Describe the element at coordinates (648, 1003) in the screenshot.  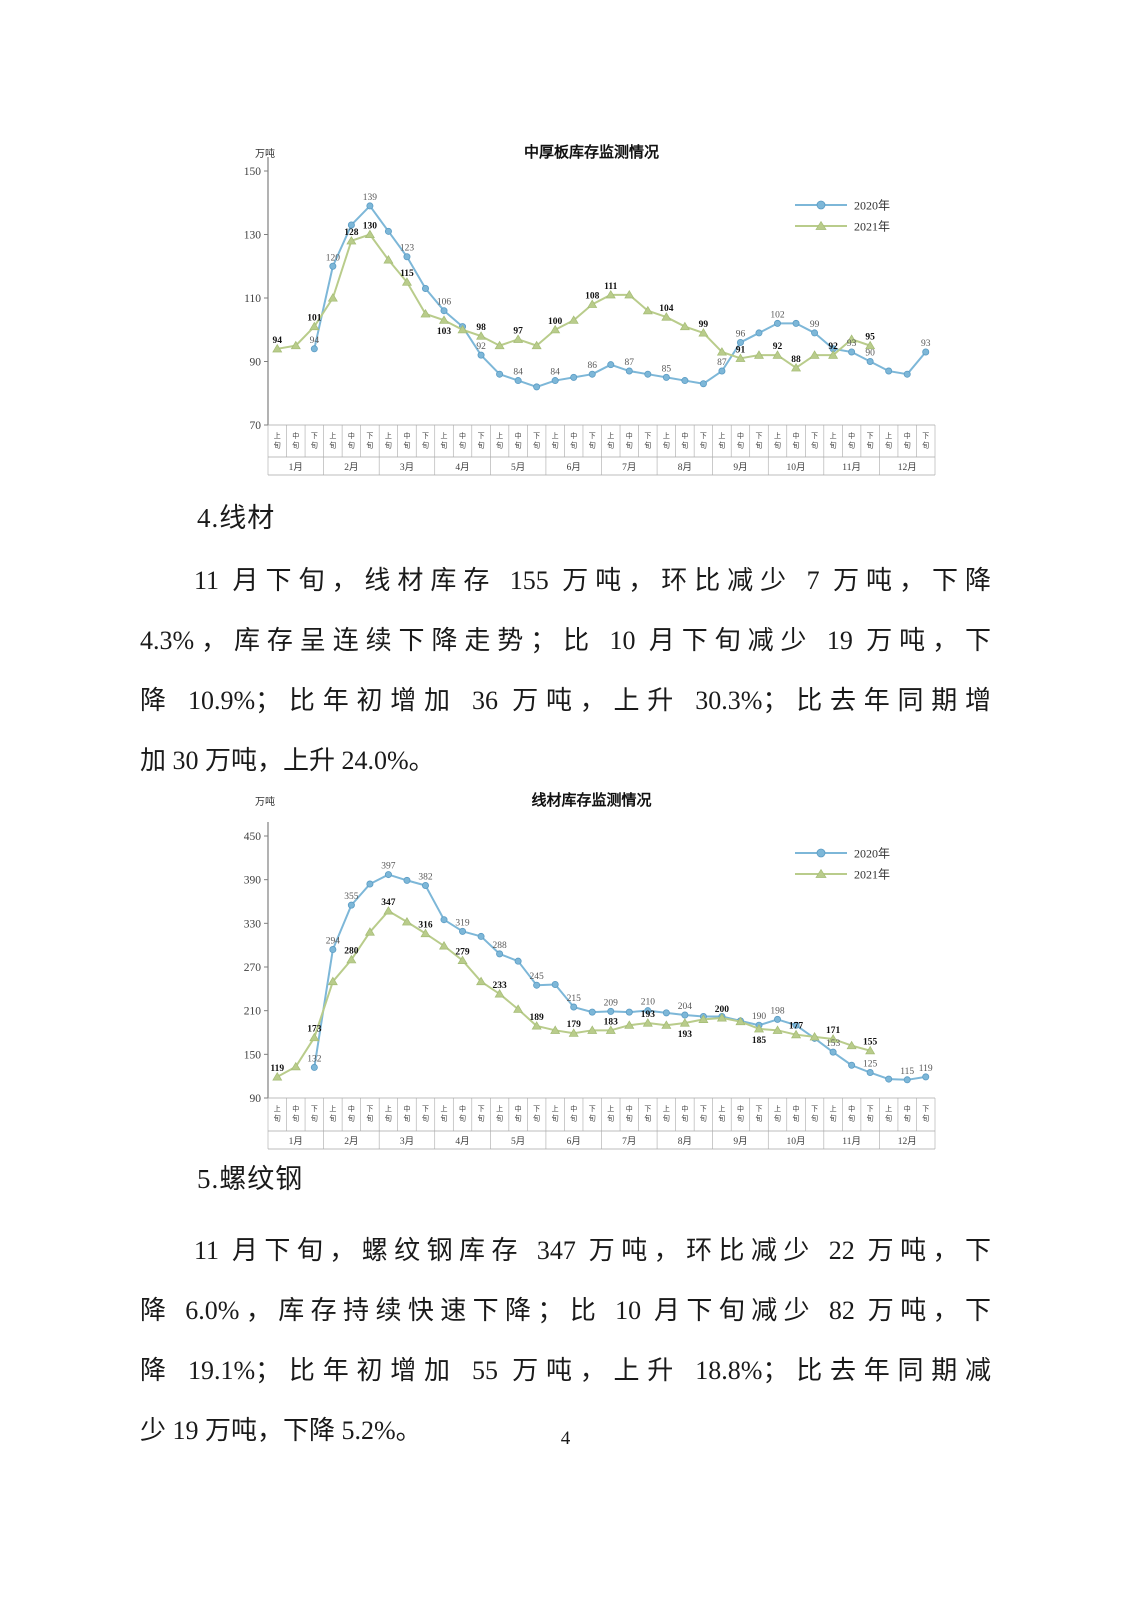
I see `data-label: 210` at that location.